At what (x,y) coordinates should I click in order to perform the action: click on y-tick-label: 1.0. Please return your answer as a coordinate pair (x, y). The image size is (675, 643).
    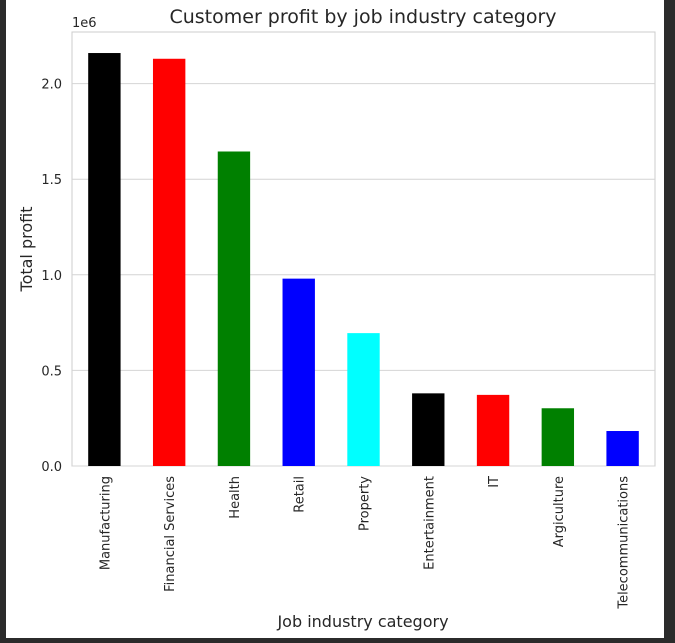
    Looking at the image, I should click on (51, 276).